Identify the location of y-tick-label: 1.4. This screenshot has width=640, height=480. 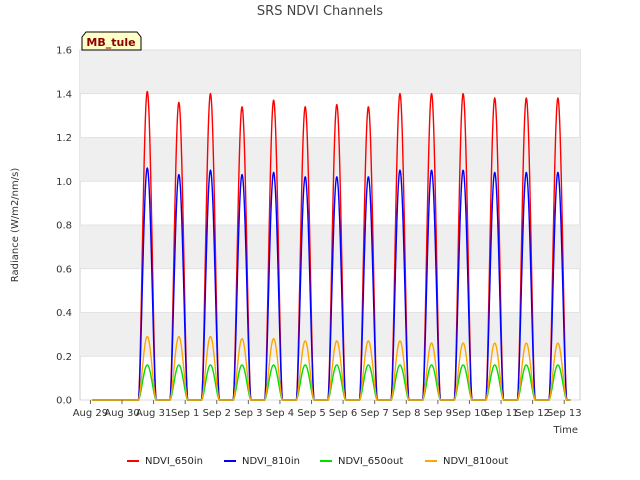
(64, 94).